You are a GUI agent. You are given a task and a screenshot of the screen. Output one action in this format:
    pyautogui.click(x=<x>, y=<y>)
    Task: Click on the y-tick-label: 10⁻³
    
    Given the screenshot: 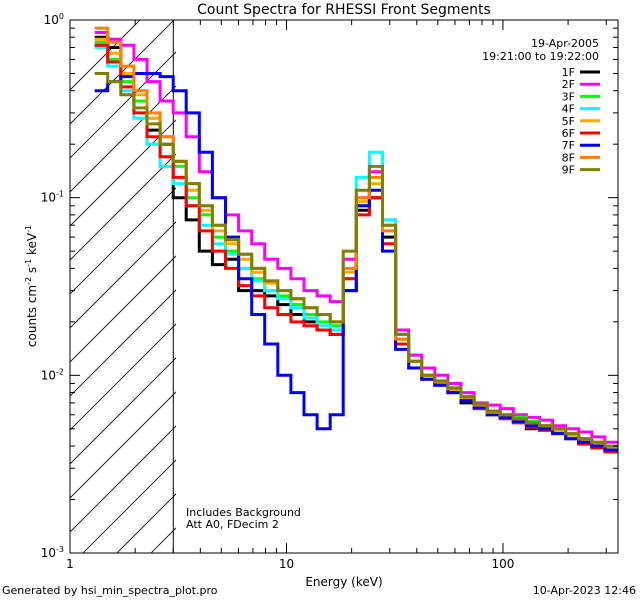 What is the action you would take?
    pyautogui.click(x=52, y=552)
    